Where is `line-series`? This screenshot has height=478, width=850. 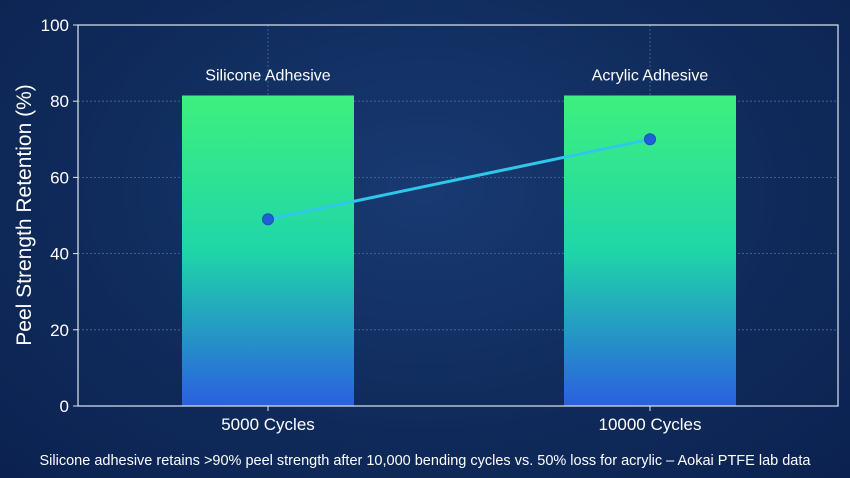 line-series is located at coordinates (459, 179).